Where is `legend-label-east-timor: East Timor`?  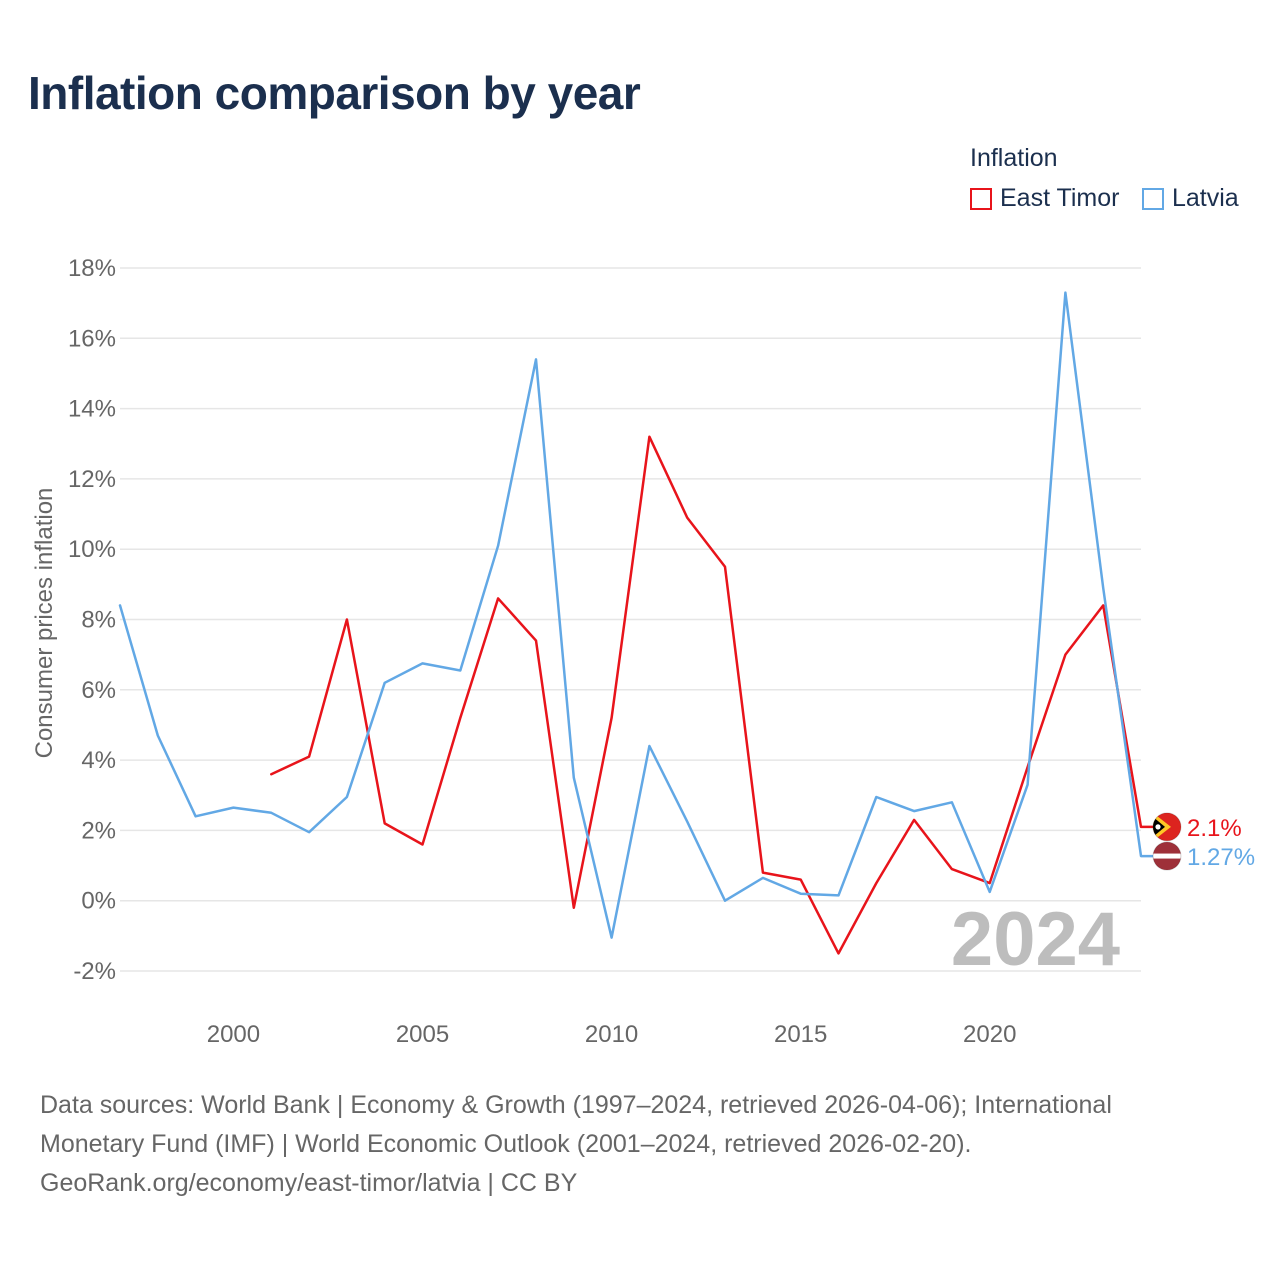
legend-label-east-timor: East Timor is located at coordinates (1060, 198).